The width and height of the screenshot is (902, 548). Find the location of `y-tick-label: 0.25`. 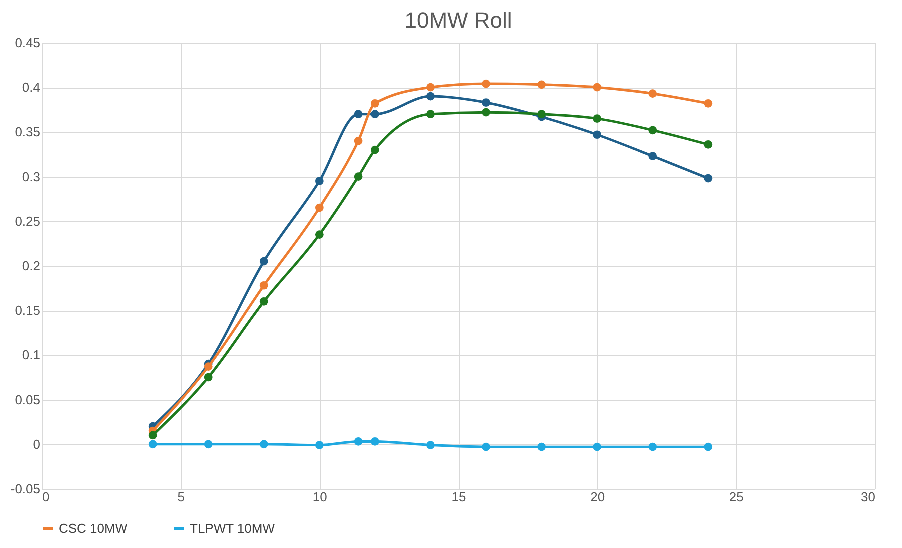

y-tick-label: 0.25 is located at coordinates (27, 221).